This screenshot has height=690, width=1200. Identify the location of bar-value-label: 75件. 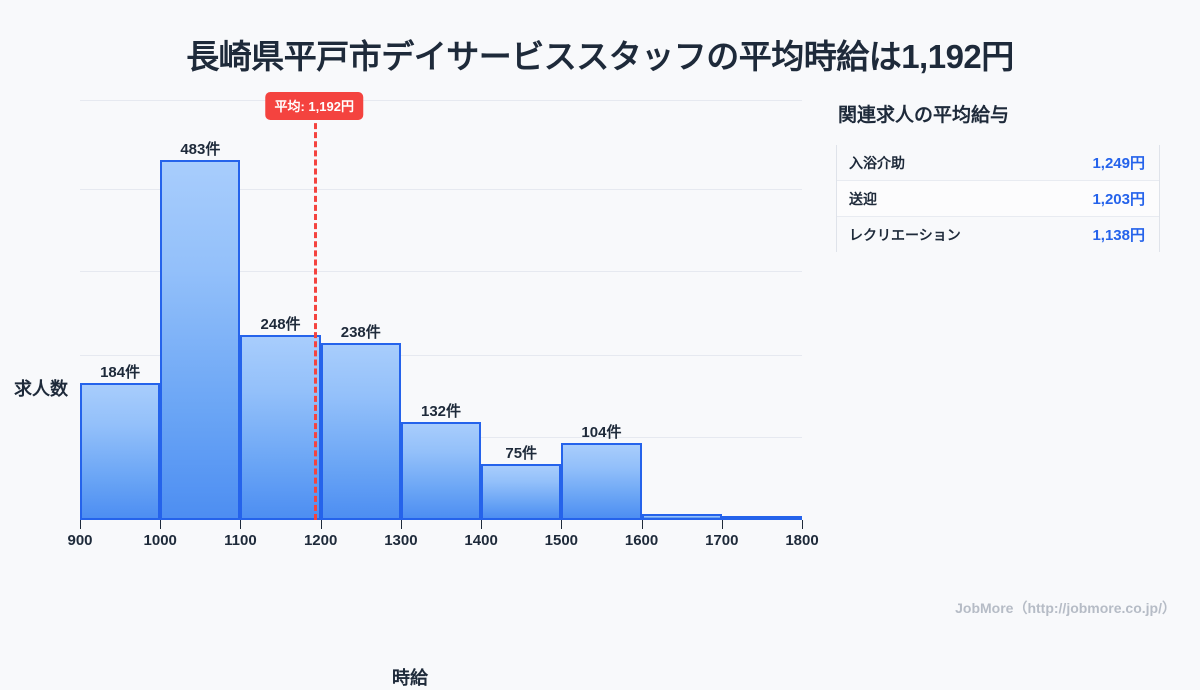
(521, 454).